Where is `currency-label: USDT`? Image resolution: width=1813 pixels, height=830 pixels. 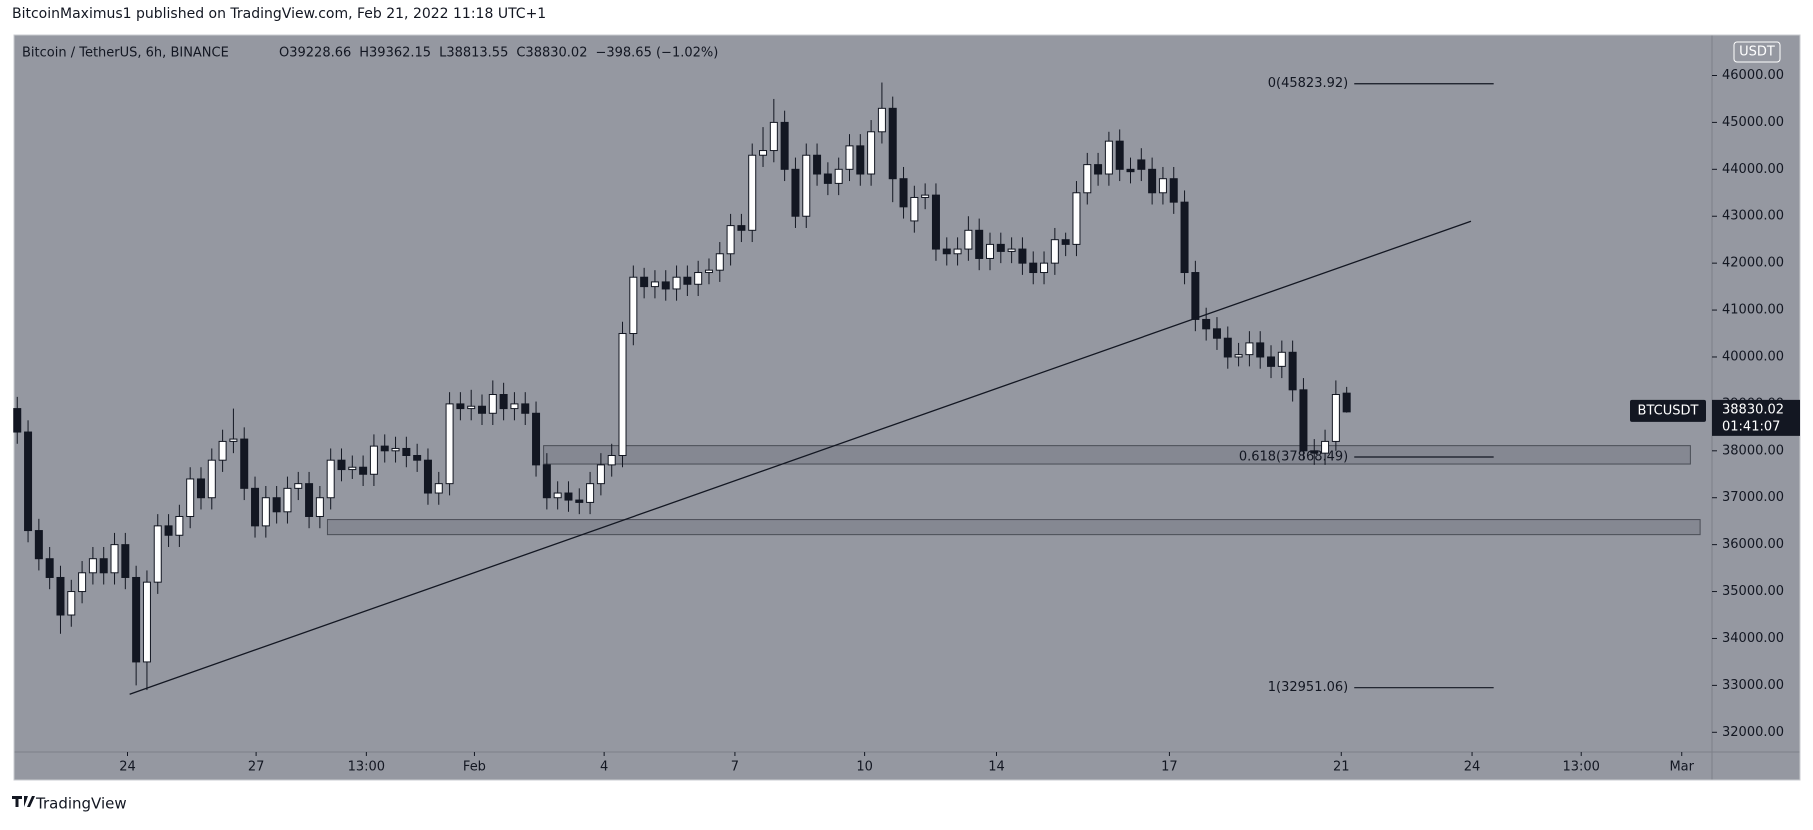
currency-label: USDT is located at coordinates (1757, 52).